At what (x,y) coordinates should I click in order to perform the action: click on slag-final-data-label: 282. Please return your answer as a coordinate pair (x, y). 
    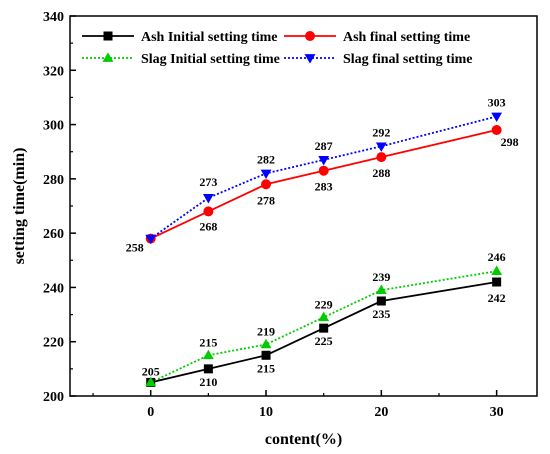
    Looking at the image, I should click on (266, 159).